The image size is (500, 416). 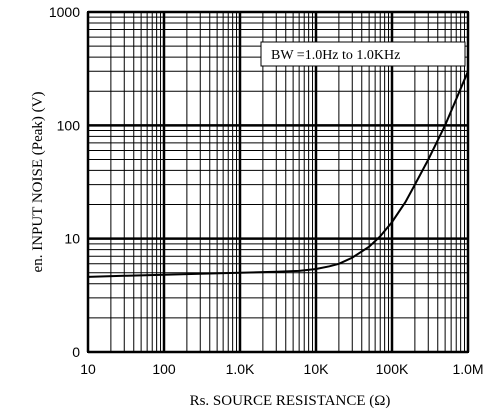 What do you see at coordinates (164, 369) in the screenshot?
I see `x-tick-label: 100` at bounding box center [164, 369].